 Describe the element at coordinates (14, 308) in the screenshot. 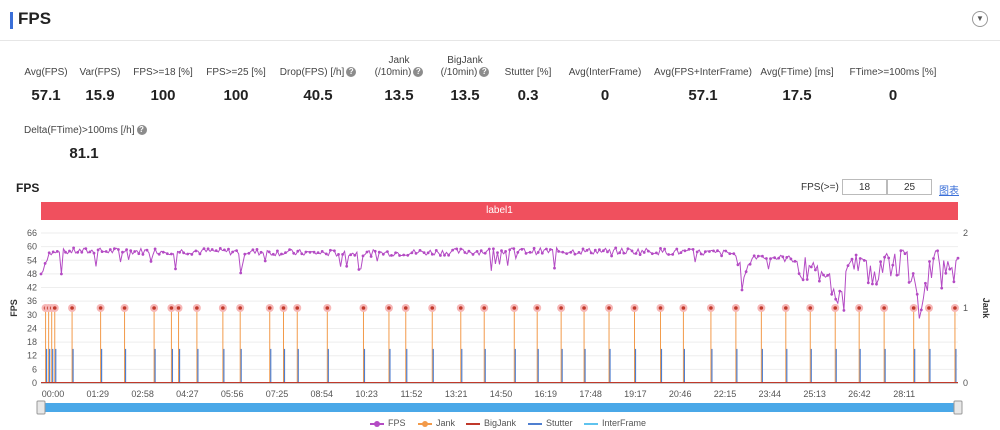

I see `y-axis-label: FPS` at that location.